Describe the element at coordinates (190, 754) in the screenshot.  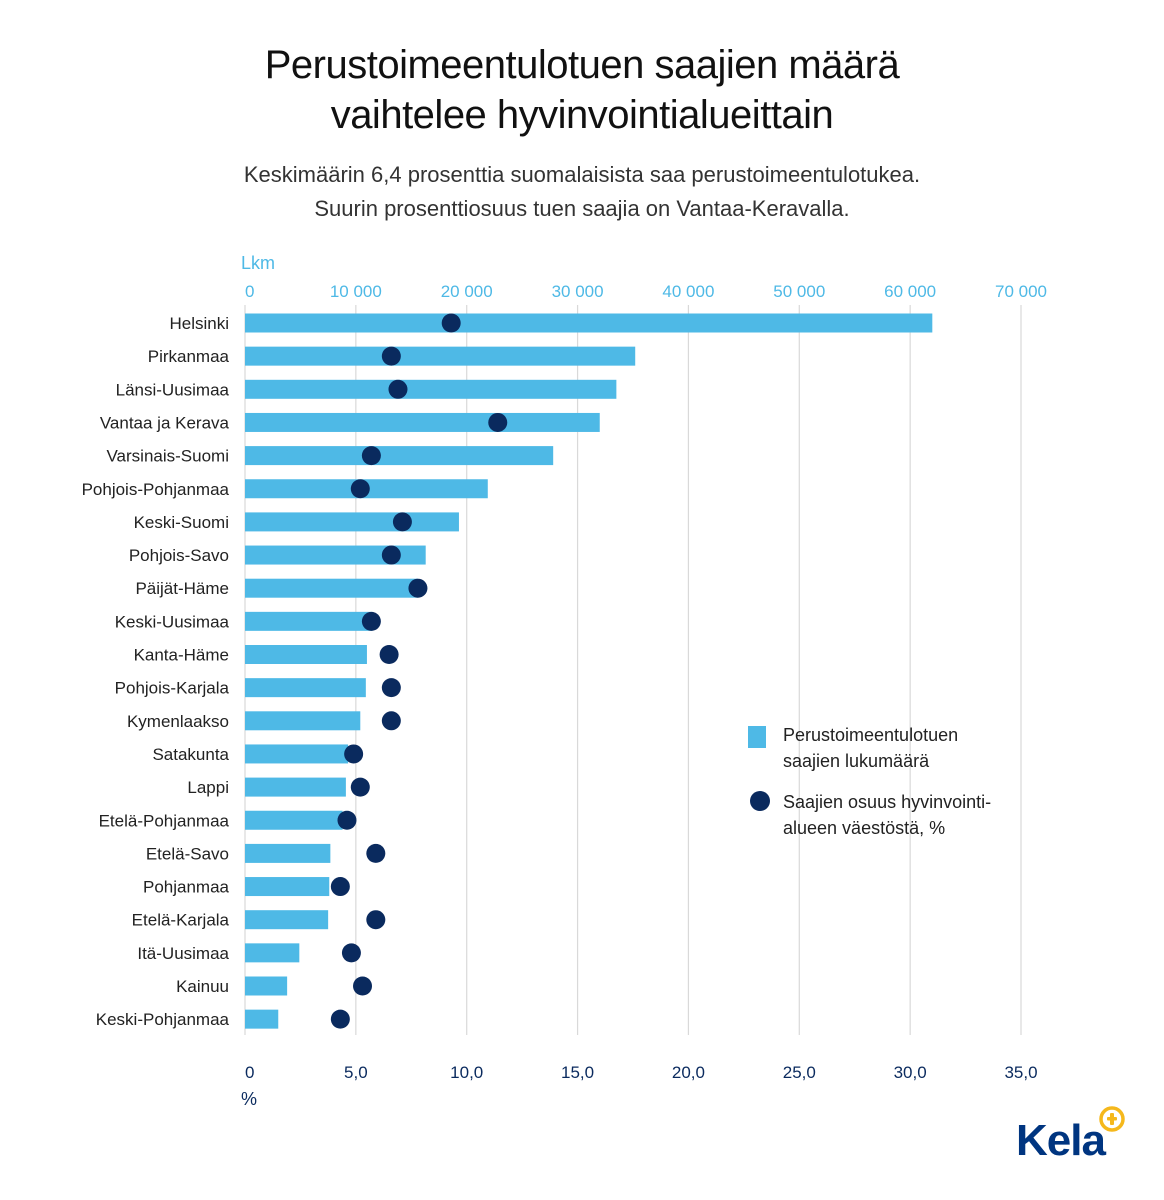
I see `category-label: Satakunta` at that location.